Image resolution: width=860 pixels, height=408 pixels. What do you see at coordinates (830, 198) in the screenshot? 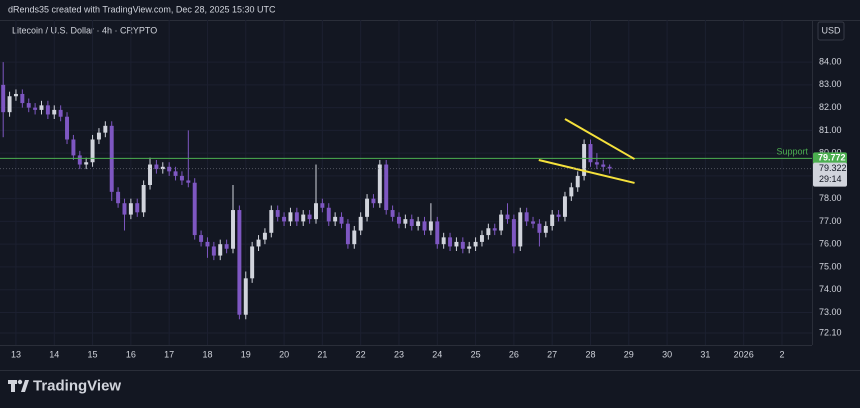
I see `y-tick-label: 78.00` at bounding box center [830, 198].